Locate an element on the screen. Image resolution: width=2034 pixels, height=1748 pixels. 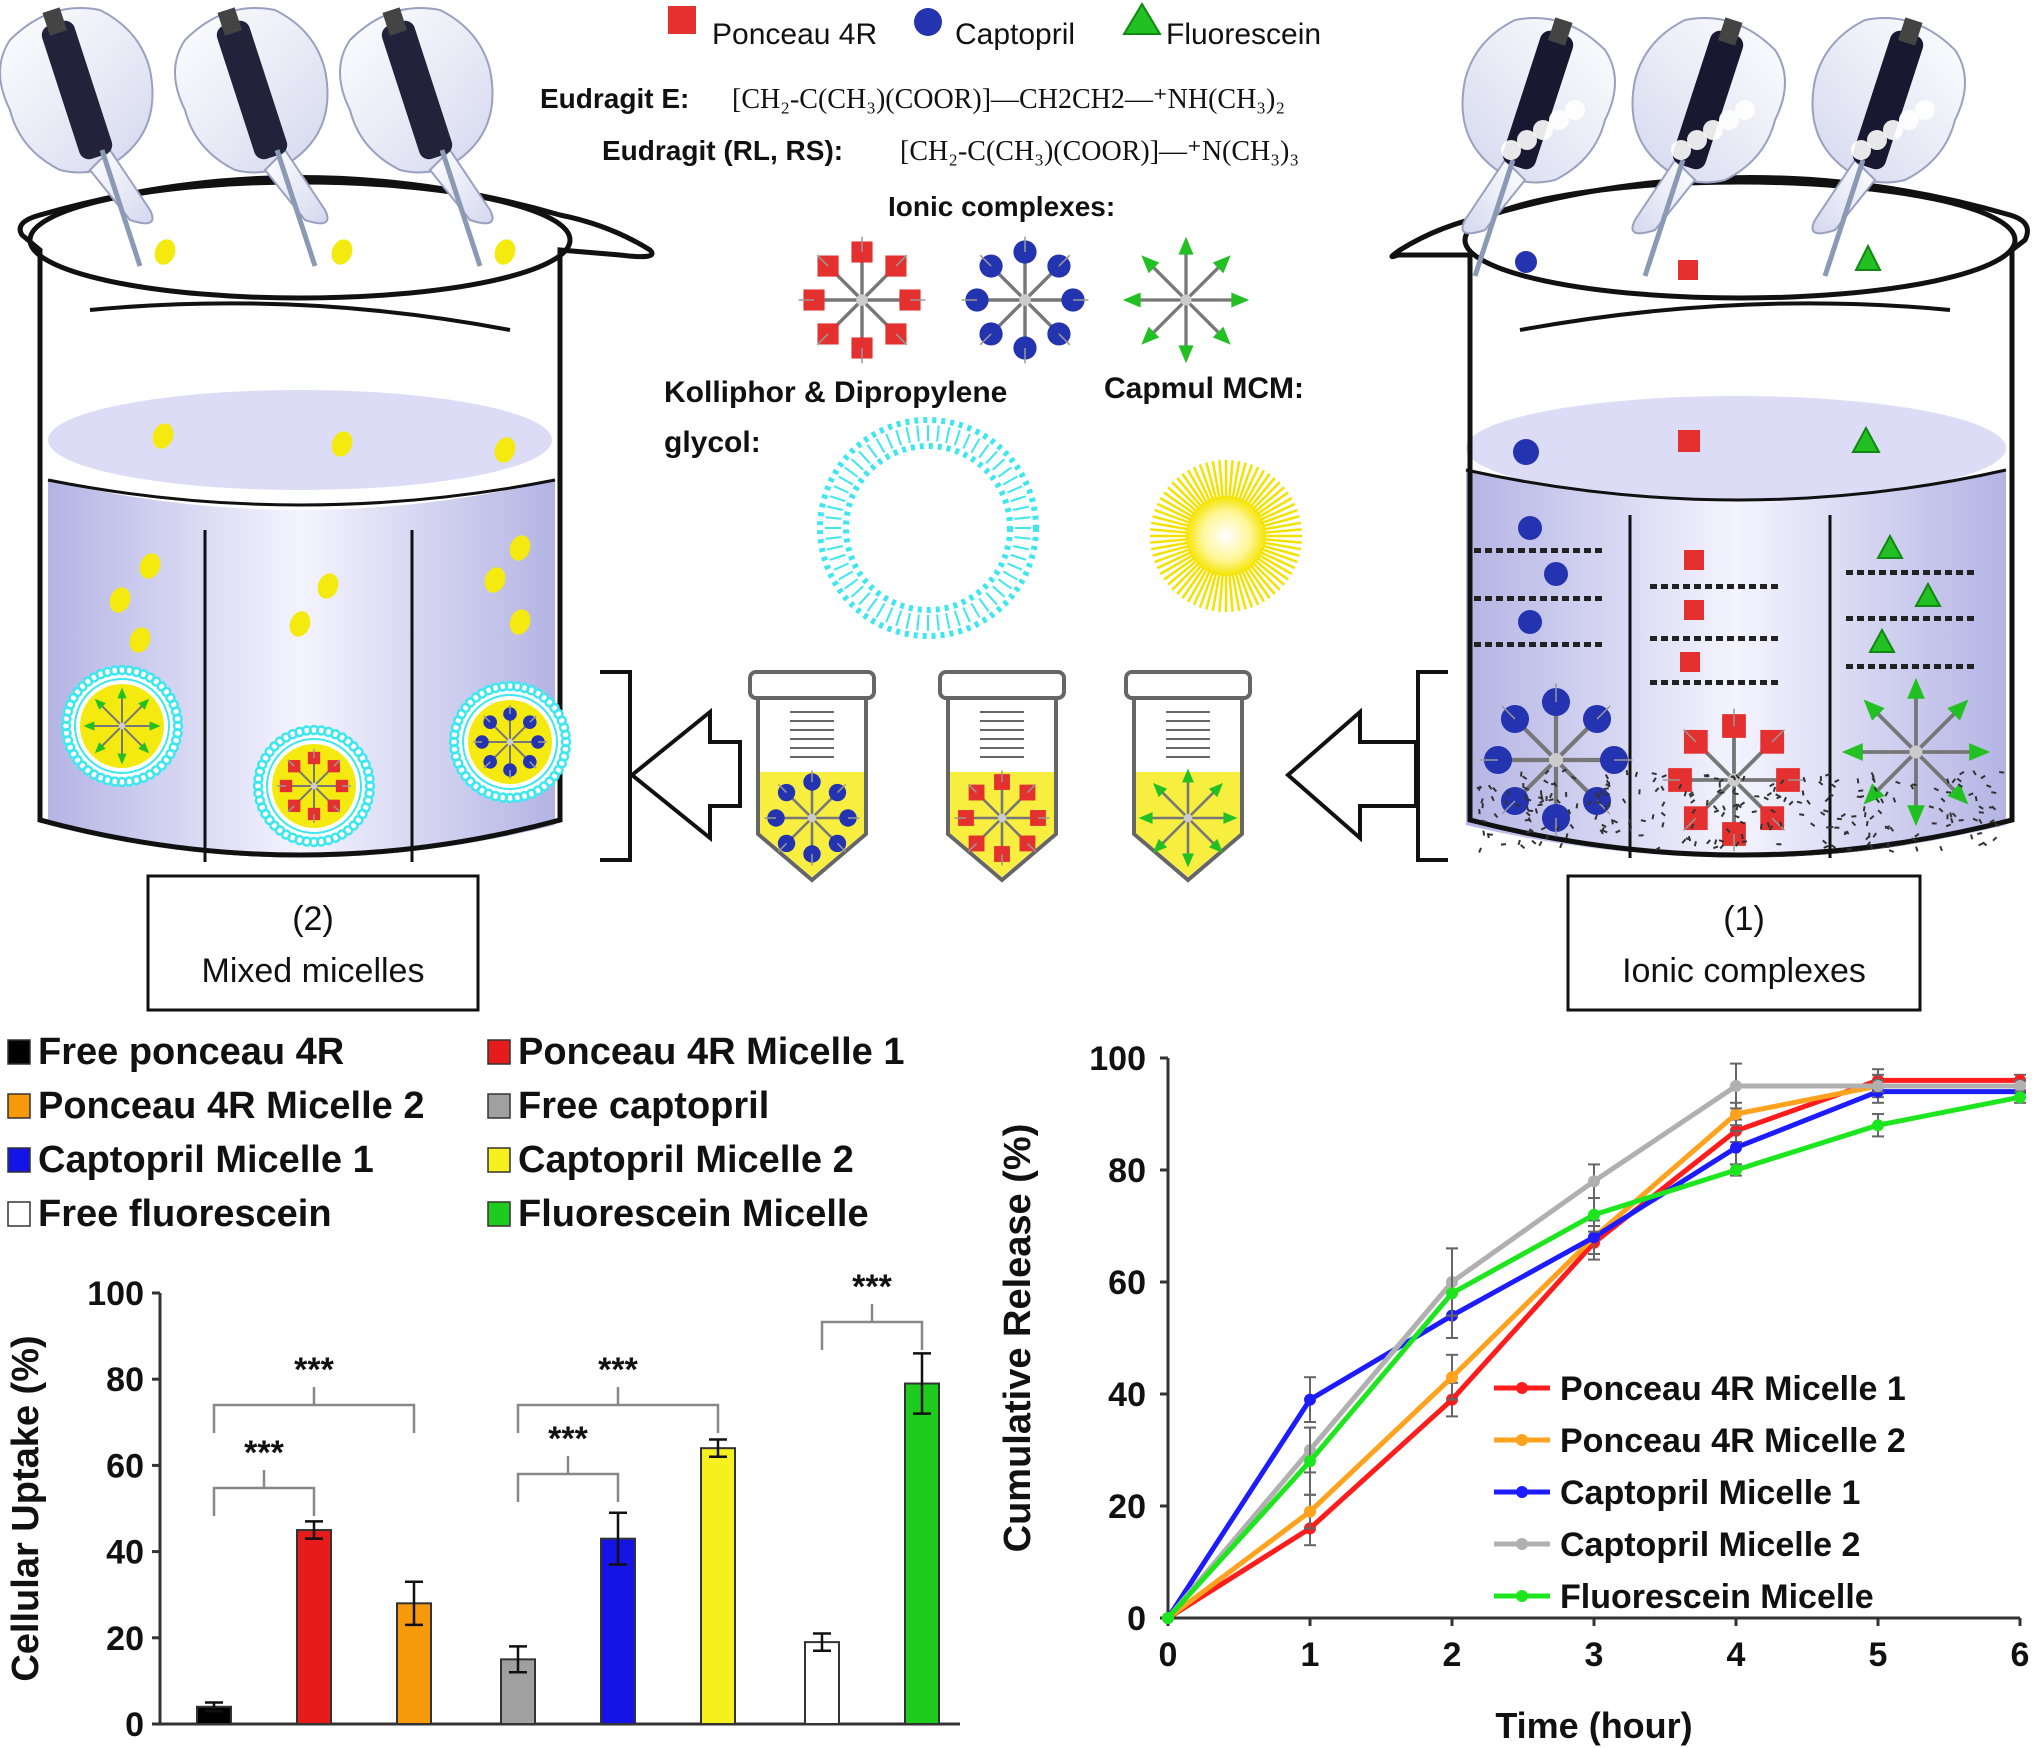
right-beaker-contents is located at coordinates (1739, 548).